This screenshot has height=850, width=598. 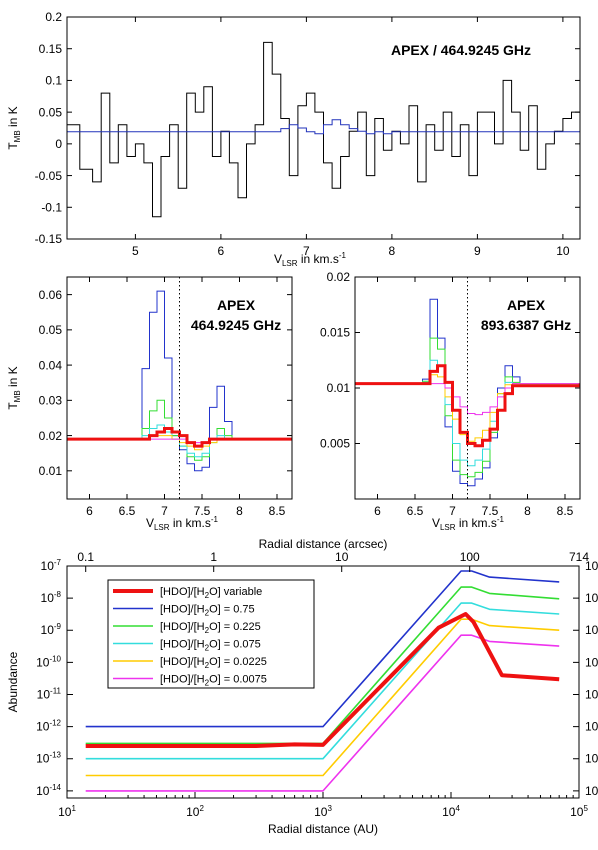 I want to click on top-x-tick-label: 0.1, so click(x=85, y=557).